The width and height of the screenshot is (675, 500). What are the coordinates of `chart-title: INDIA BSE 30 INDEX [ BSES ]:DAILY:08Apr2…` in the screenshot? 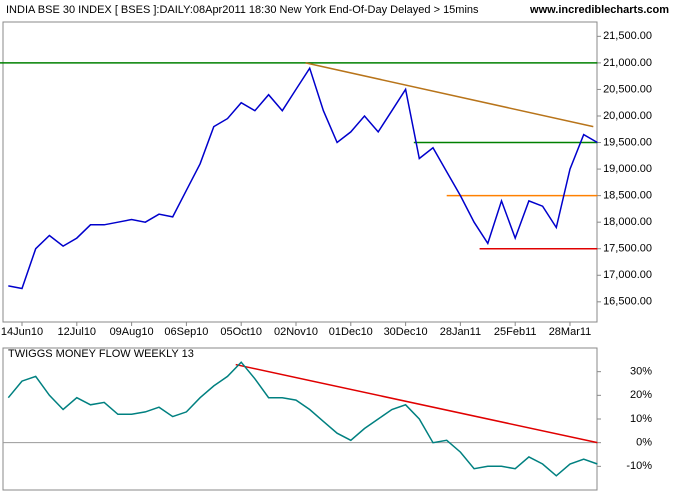 It's located at (242, 10).